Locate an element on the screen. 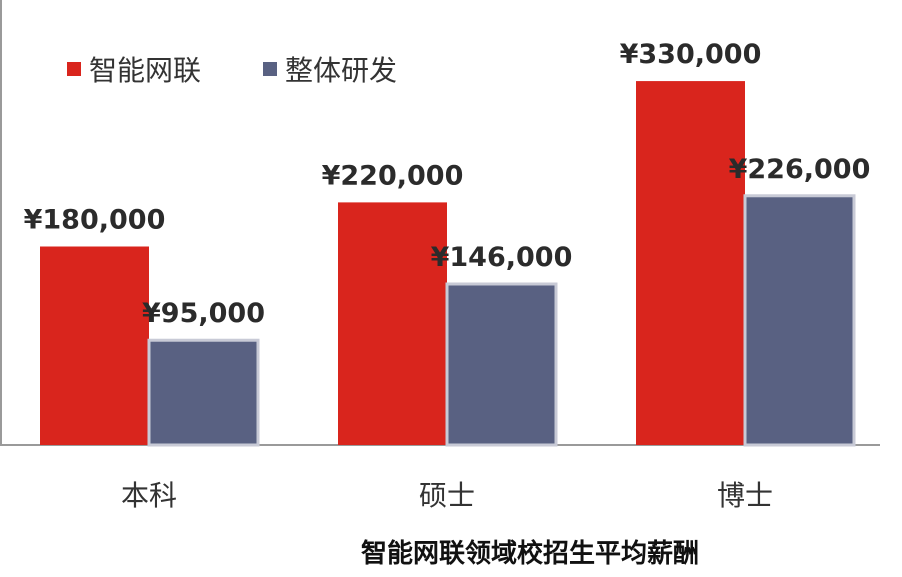  chart-caption: 智能网联领域校招生平均薪酬 is located at coordinates (530, 553).